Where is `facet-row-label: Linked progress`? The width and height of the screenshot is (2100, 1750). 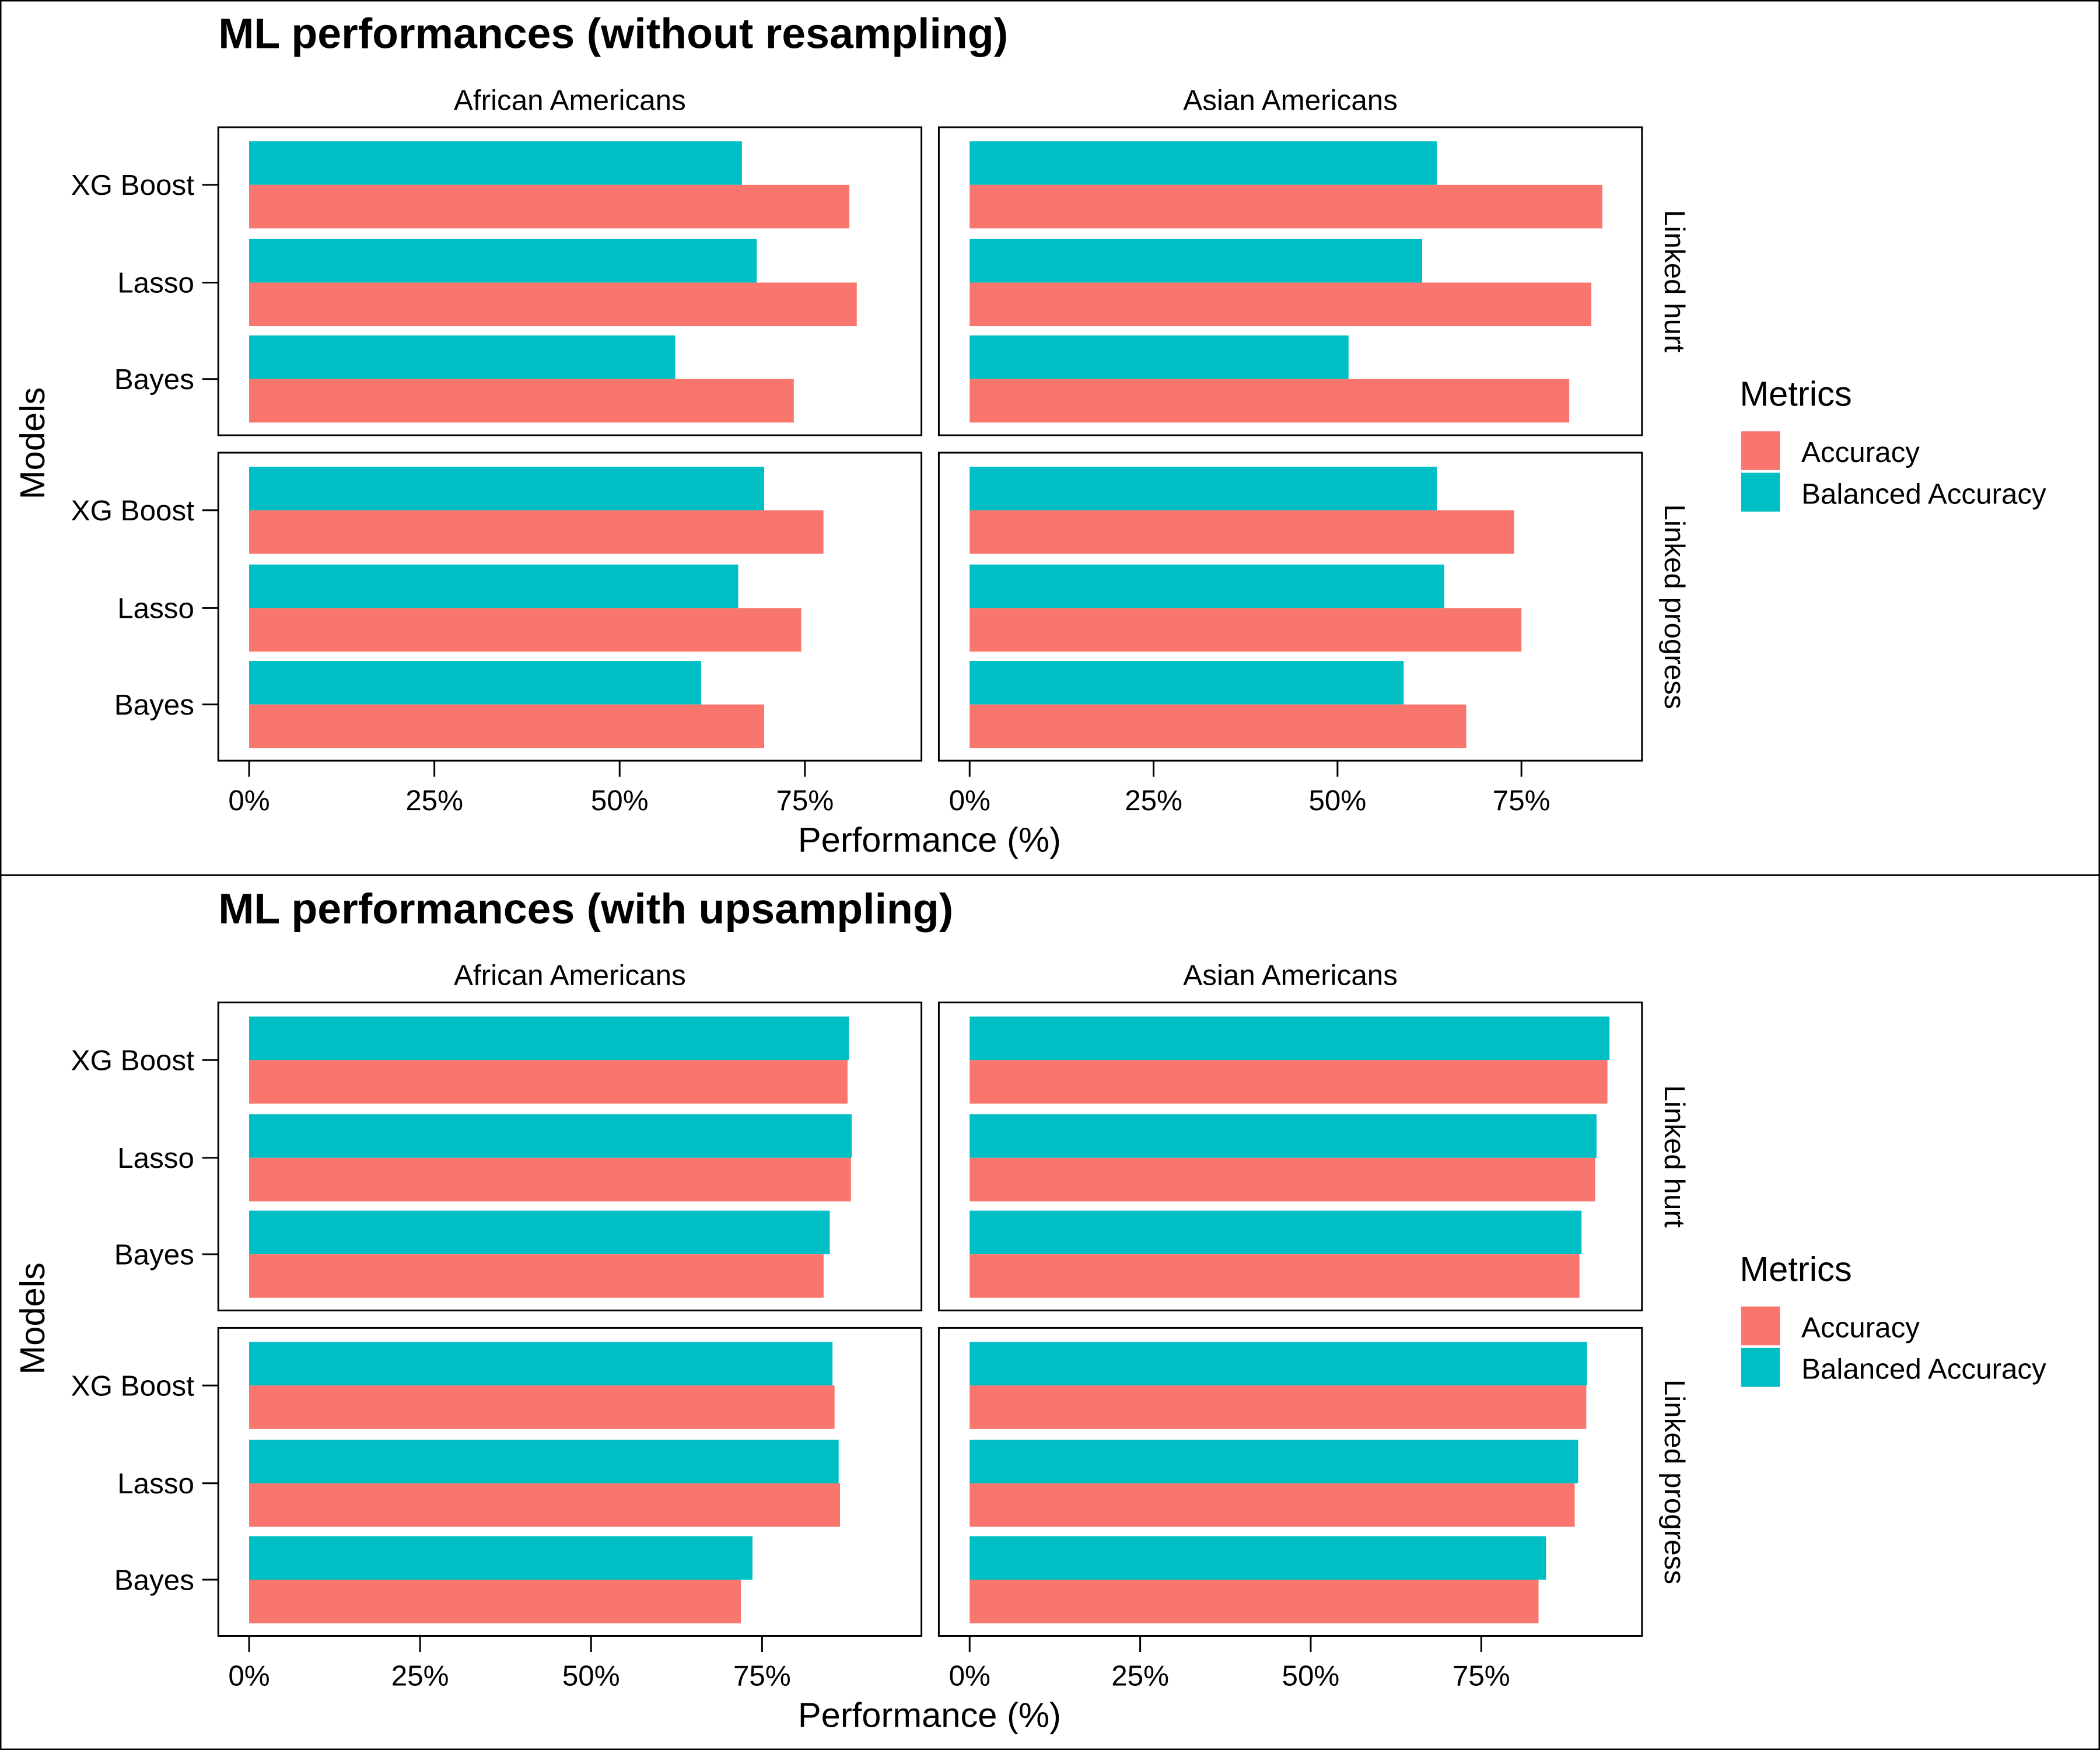 facet-row-label: Linked progress is located at coordinates (1674, 1482).